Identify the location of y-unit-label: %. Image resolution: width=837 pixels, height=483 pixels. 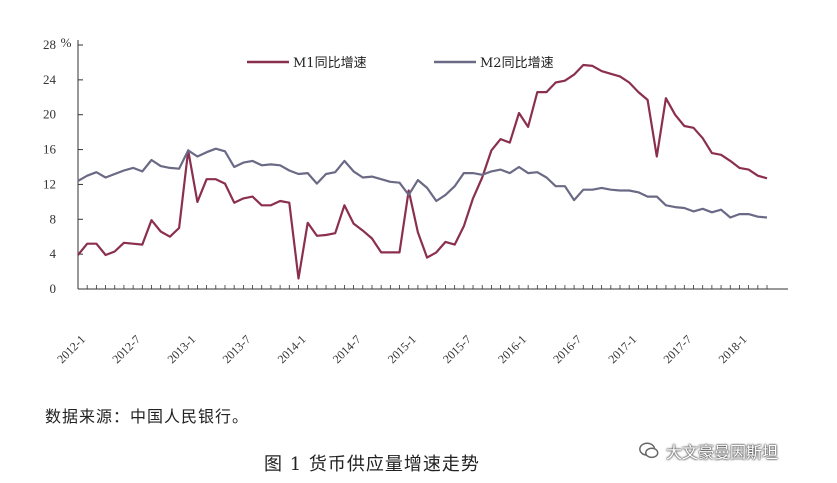
(66, 42).